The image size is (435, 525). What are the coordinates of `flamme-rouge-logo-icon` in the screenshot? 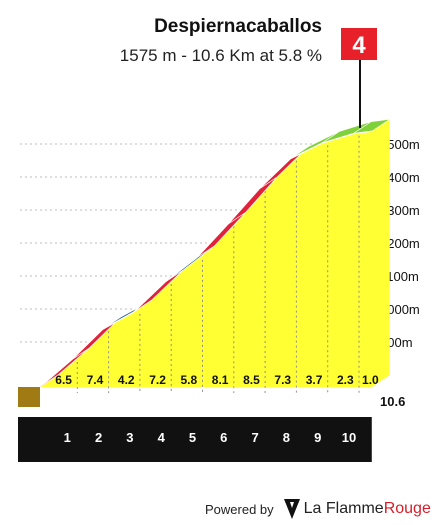 It's located at (291, 509).